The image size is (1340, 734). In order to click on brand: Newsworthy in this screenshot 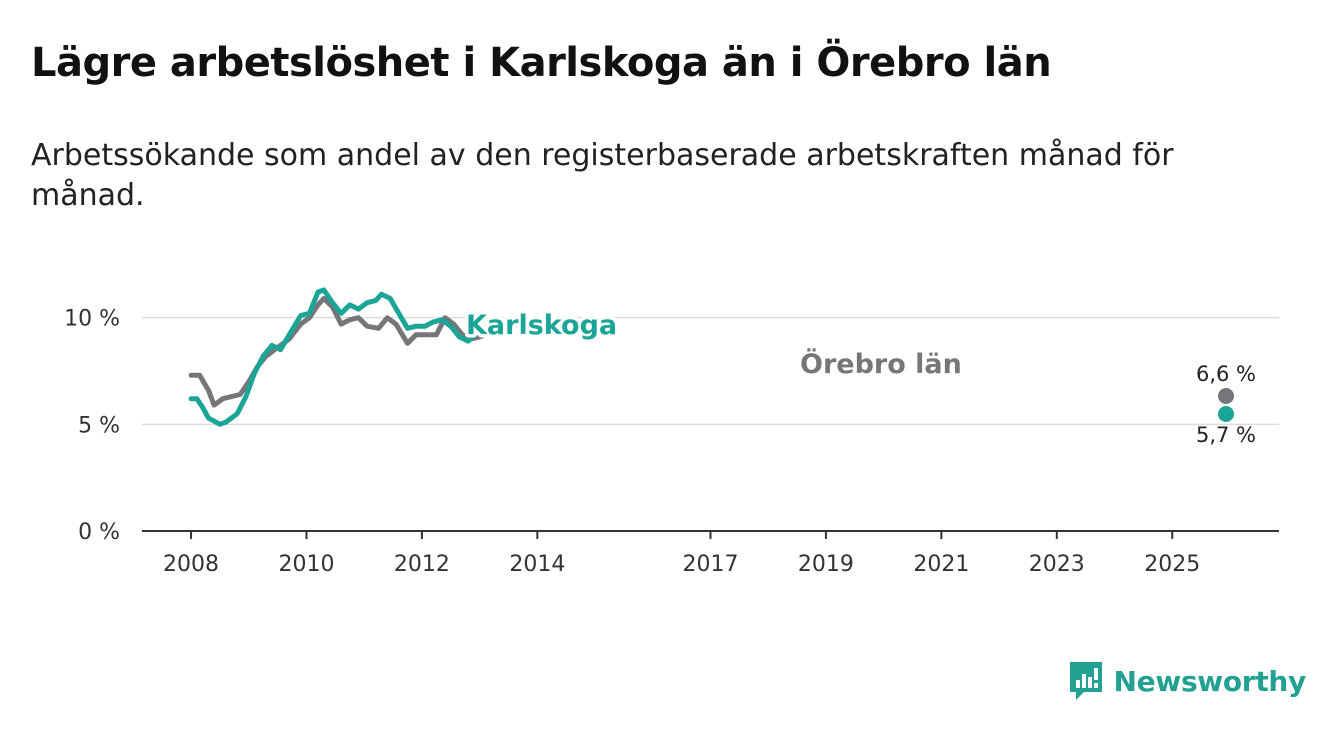, I will do `click(1187, 681)`.